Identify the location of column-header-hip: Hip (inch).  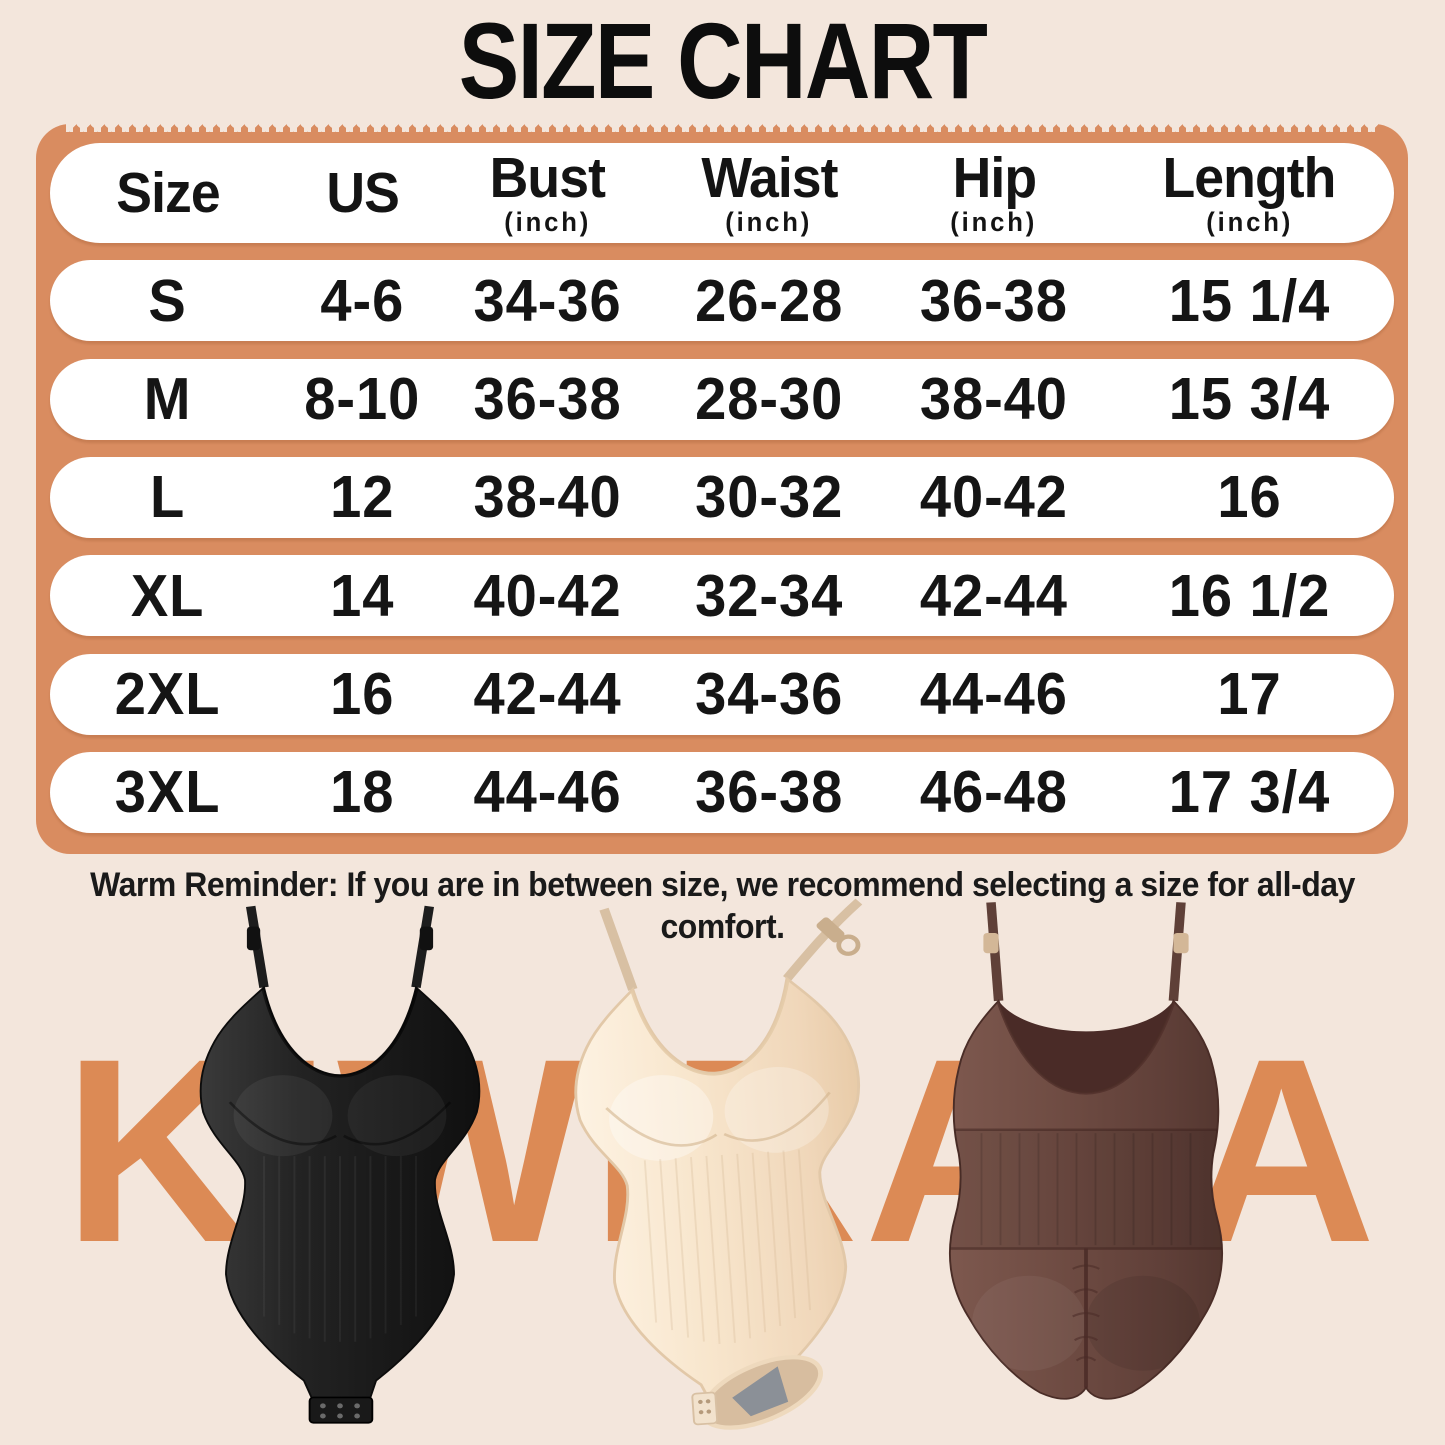
(994, 191).